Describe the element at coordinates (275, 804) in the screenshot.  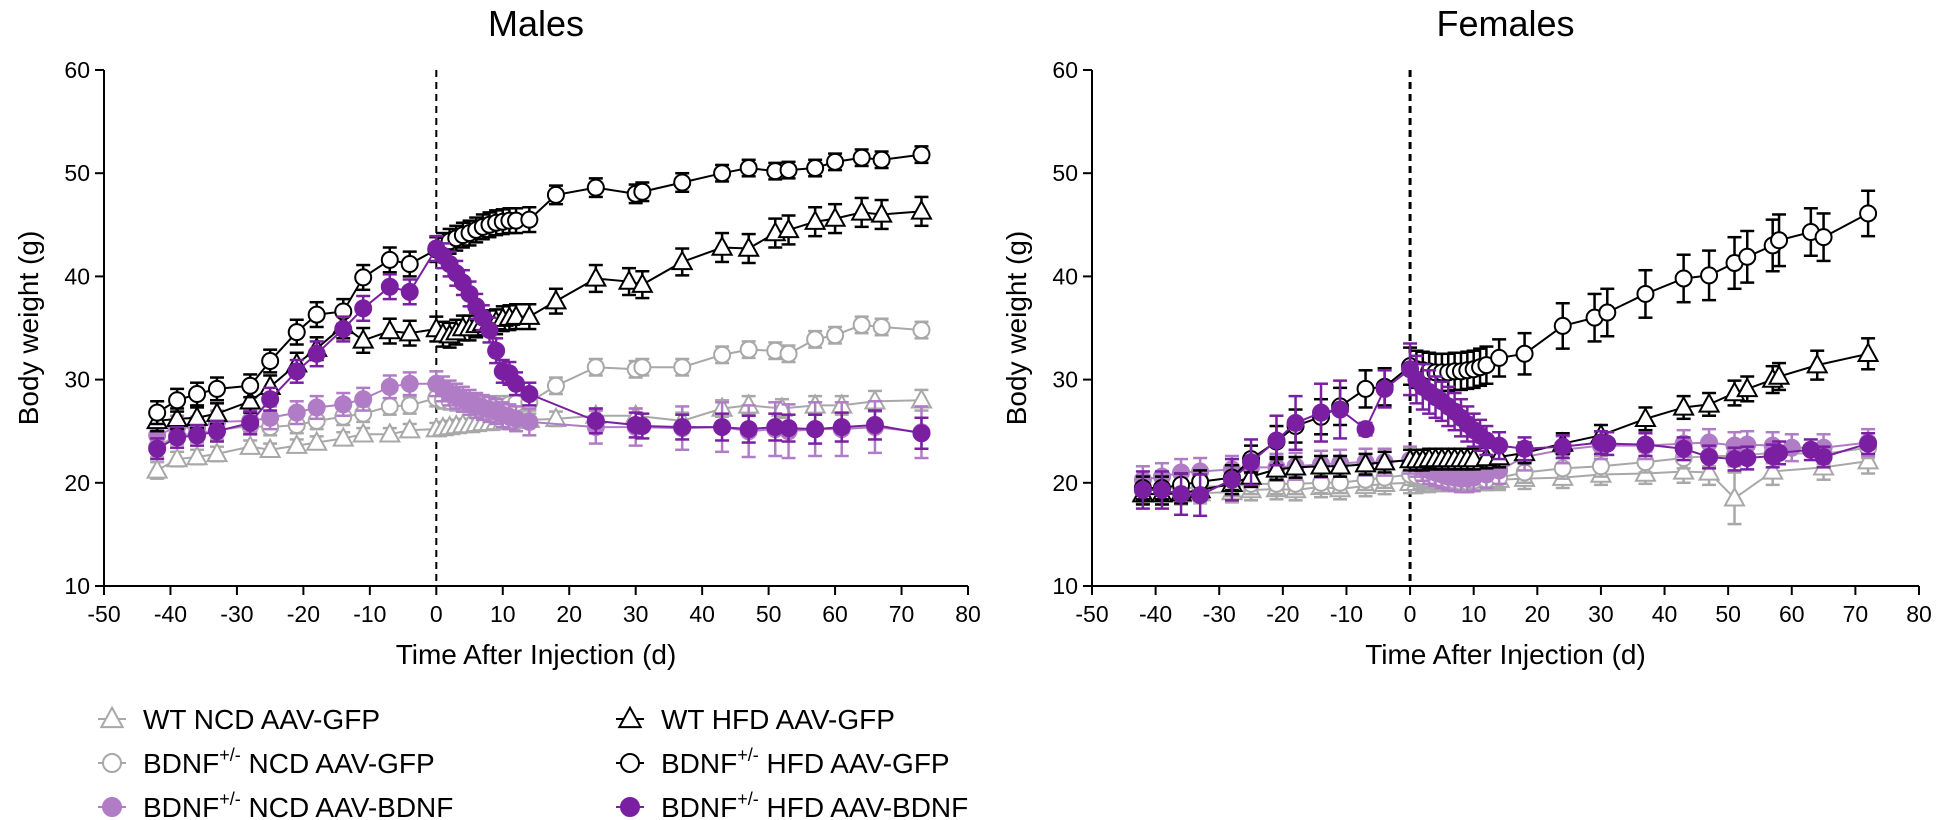
I see `legend-item-bdnf_ncd_bdnf: BDNF+/- NCD AAV-BDNF` at that location.